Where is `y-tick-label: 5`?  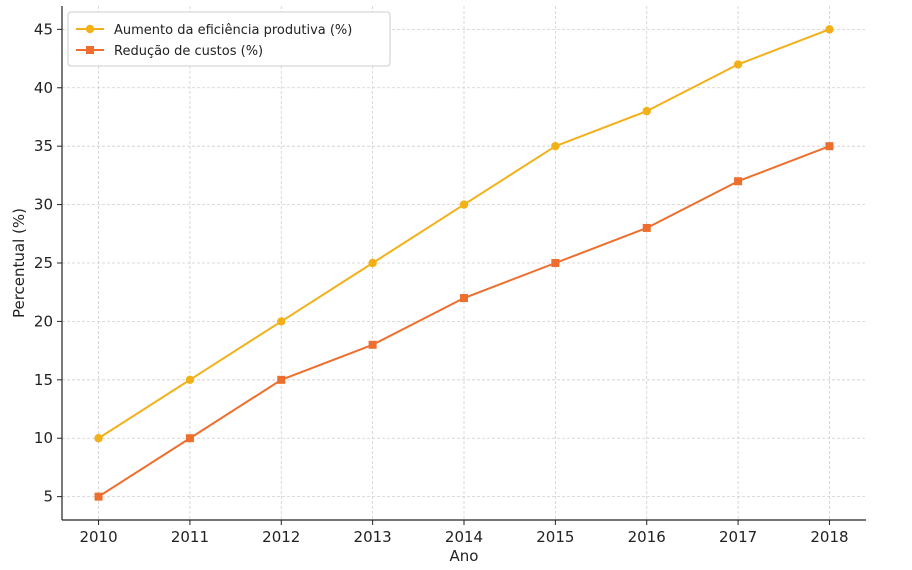 y-tick-label: 5 is located at coordinates (48, 497).